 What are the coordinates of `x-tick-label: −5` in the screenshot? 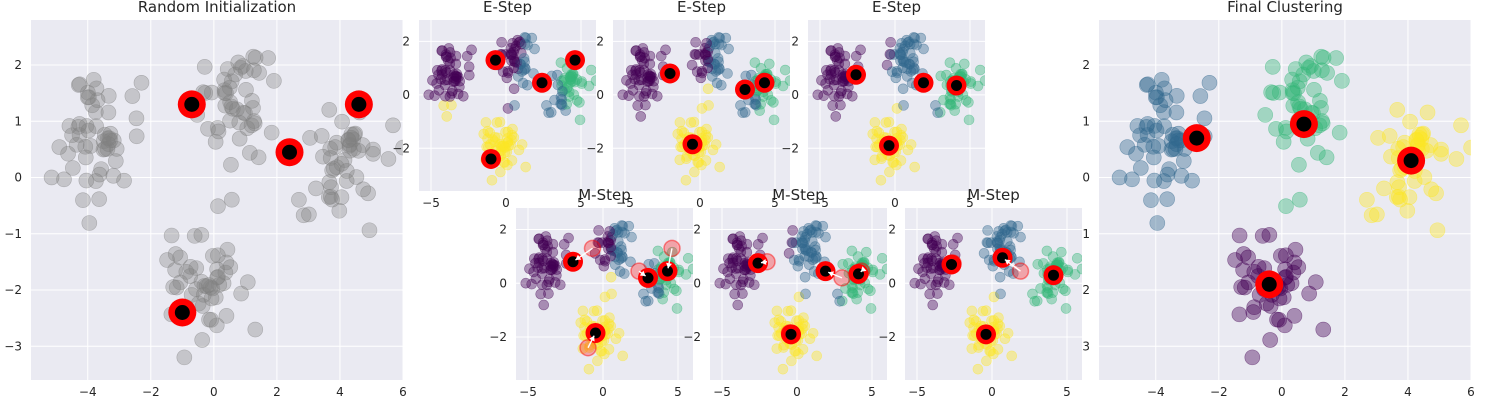 It's located at (917, 392).